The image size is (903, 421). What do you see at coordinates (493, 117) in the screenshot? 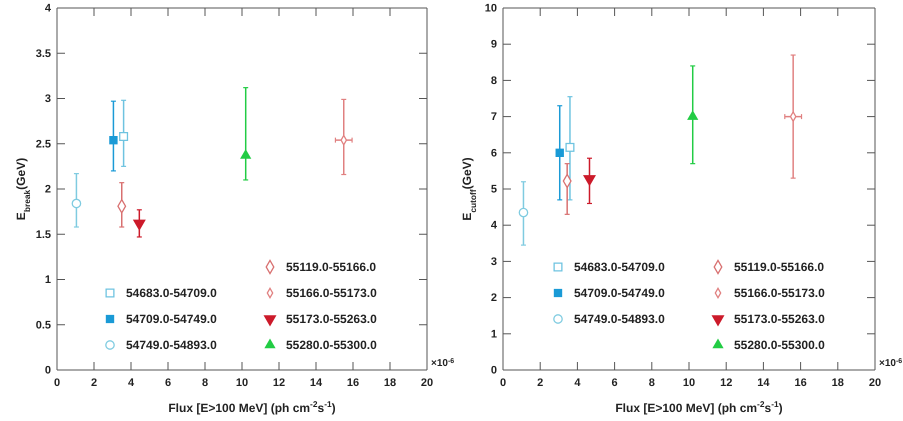
I see `y-tick-label: 7` at bounding box center [493, 117].